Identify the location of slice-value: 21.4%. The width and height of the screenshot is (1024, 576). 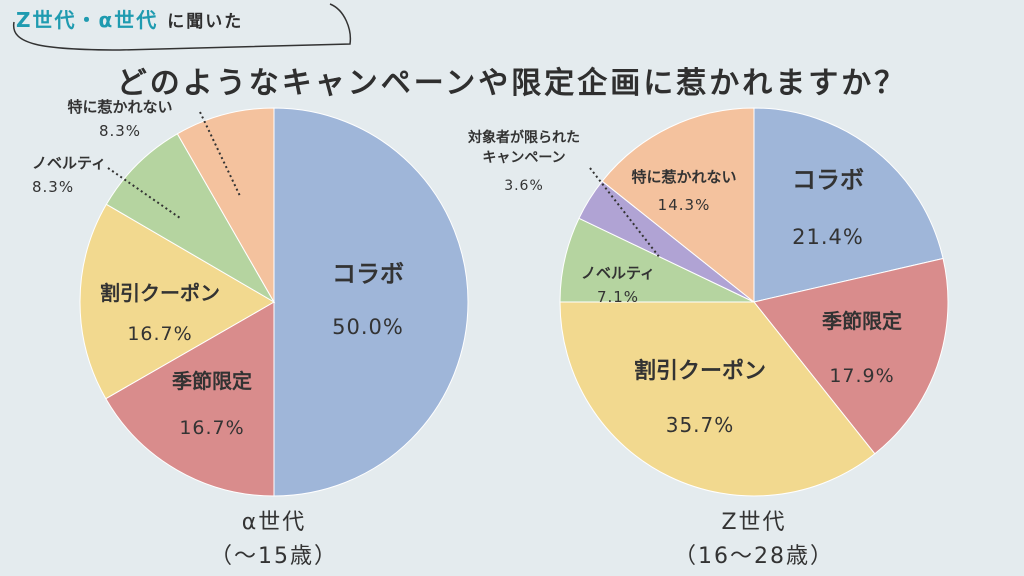
(828, 237).